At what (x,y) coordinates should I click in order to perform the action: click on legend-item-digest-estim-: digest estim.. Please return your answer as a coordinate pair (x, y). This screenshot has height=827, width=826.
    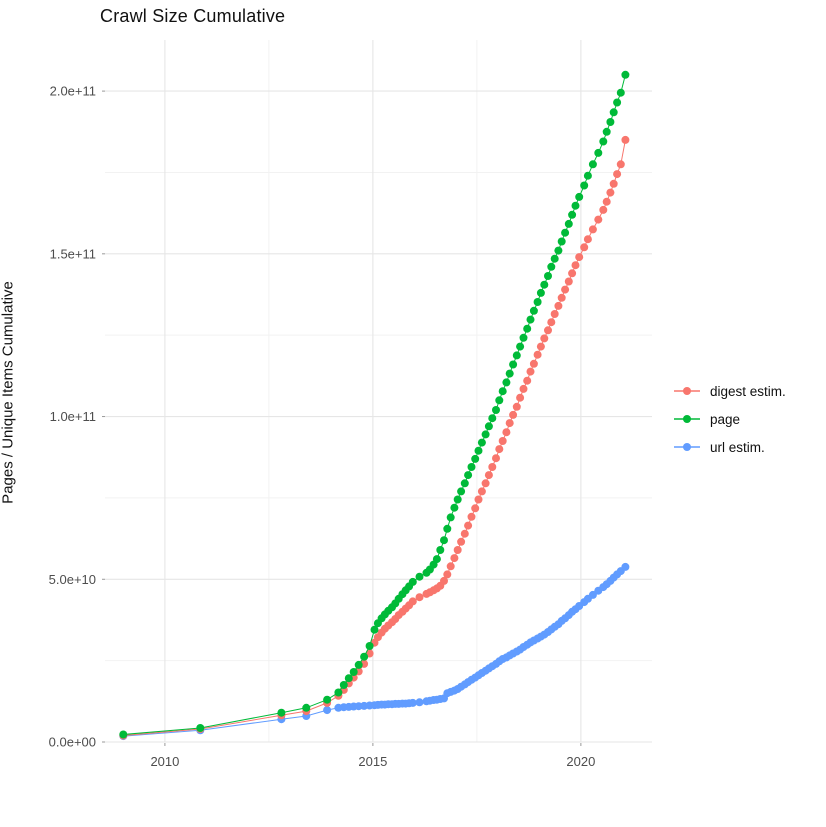
    Looking at the image, I should click on (730, 391).